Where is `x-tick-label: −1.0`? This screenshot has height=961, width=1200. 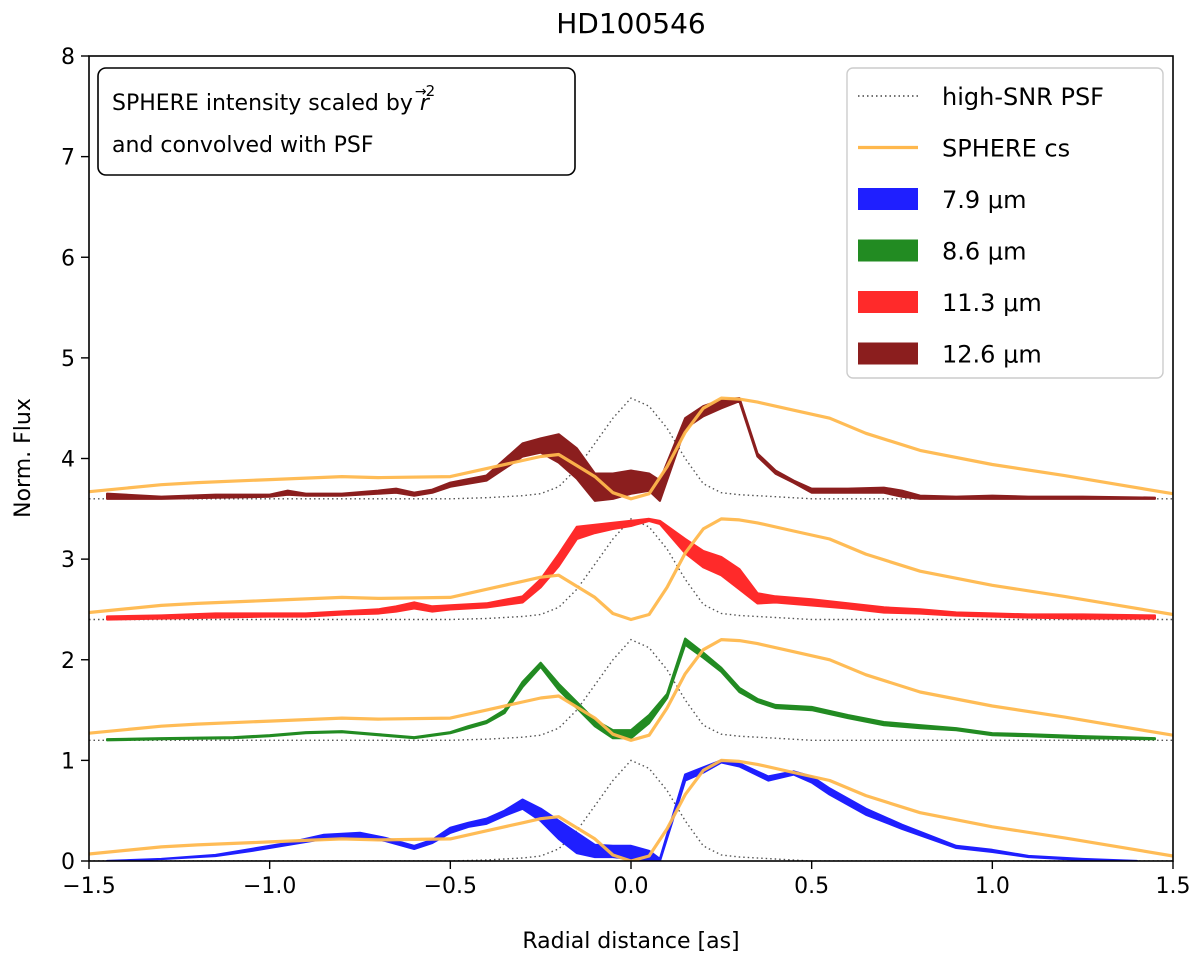 x-tick-label: −1.0 is located at coordinates (269, 886).